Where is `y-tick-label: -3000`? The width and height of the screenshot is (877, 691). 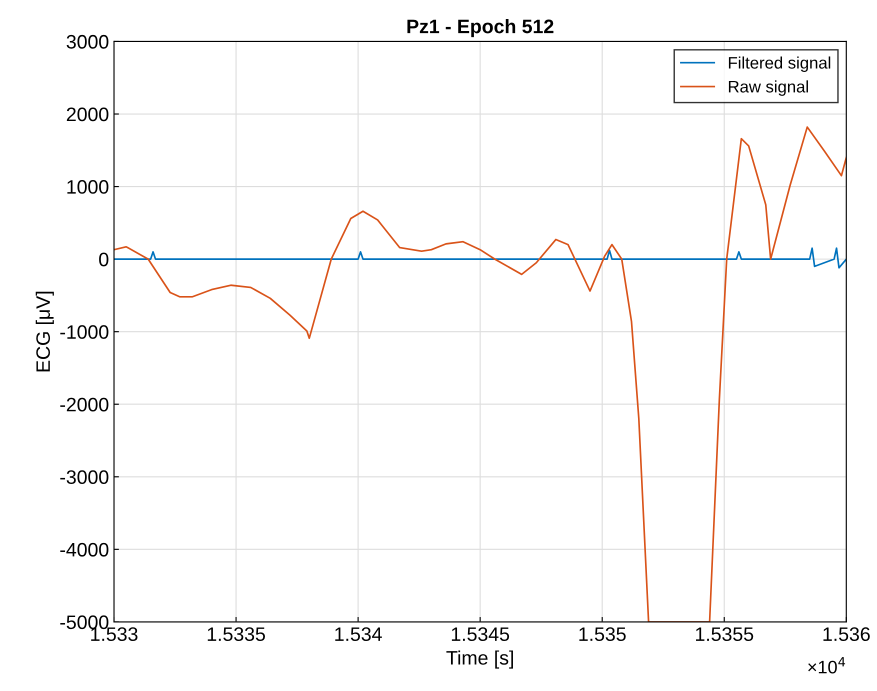
y-tick-label: -3000 is located at coordinates (84, 477).